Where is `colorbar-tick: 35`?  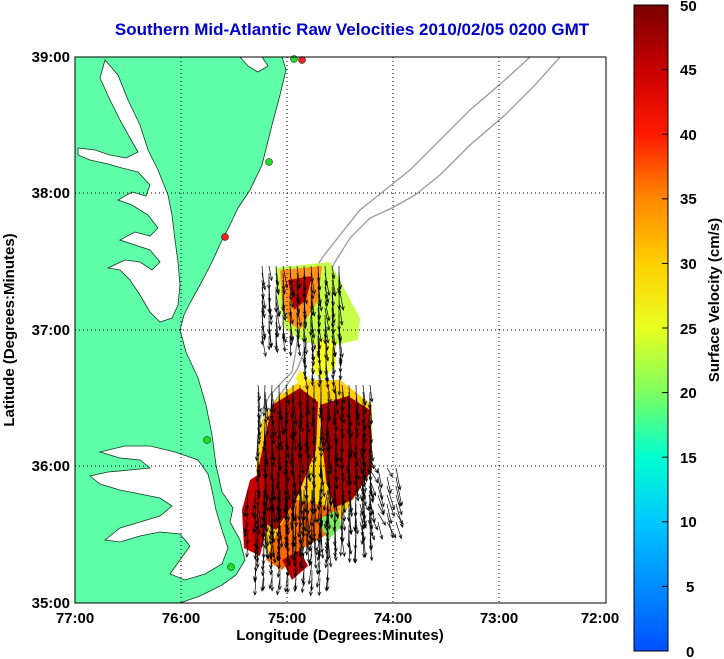
colorbar-tick: 35 is located at coordinates (688, 199).